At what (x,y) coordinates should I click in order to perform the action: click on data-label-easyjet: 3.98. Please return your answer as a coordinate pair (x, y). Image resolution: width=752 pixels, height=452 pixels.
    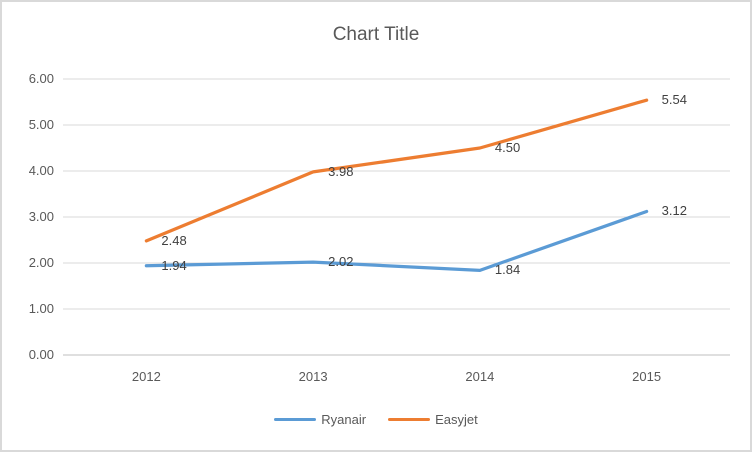
    Looking at the image, I should click on (341, 171).